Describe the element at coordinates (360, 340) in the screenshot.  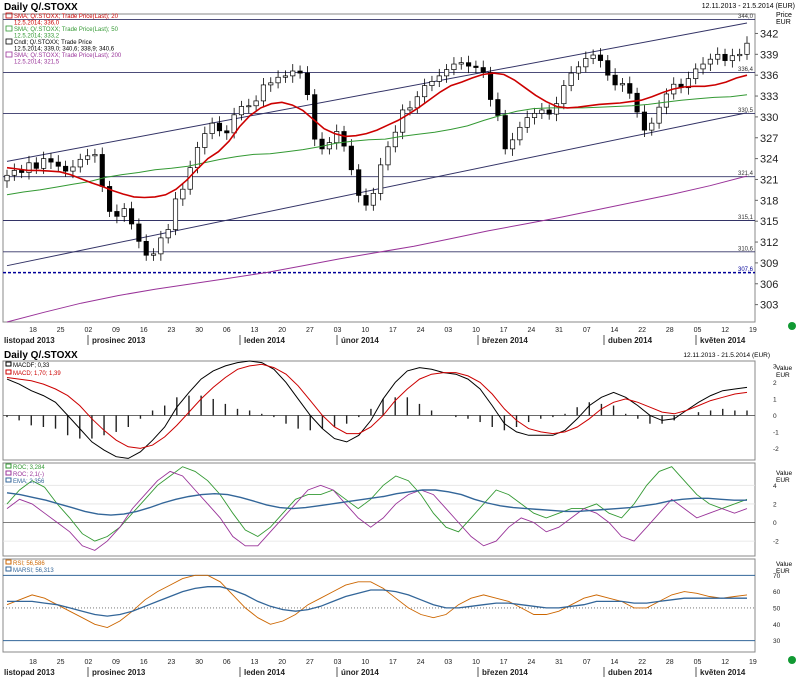
I see `price-x-month-label: únor 2014` at that location.